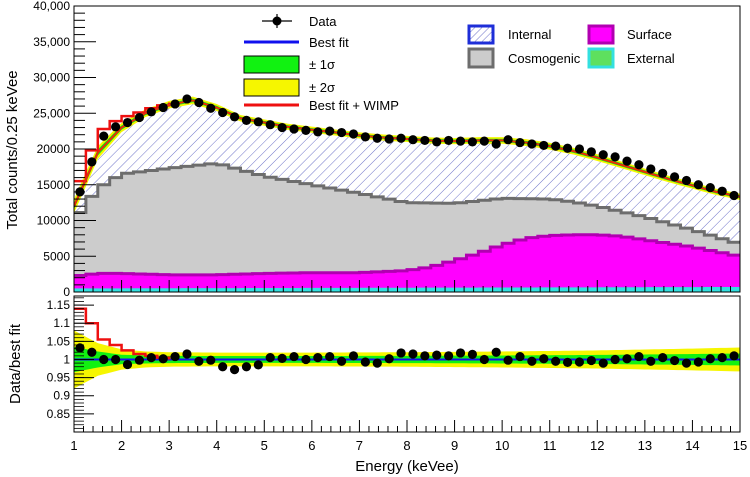  I want to click on bottom-y-axis: 0.85 0.9 0.95 1 1.05 1.1 1.15, so click(70, 363).